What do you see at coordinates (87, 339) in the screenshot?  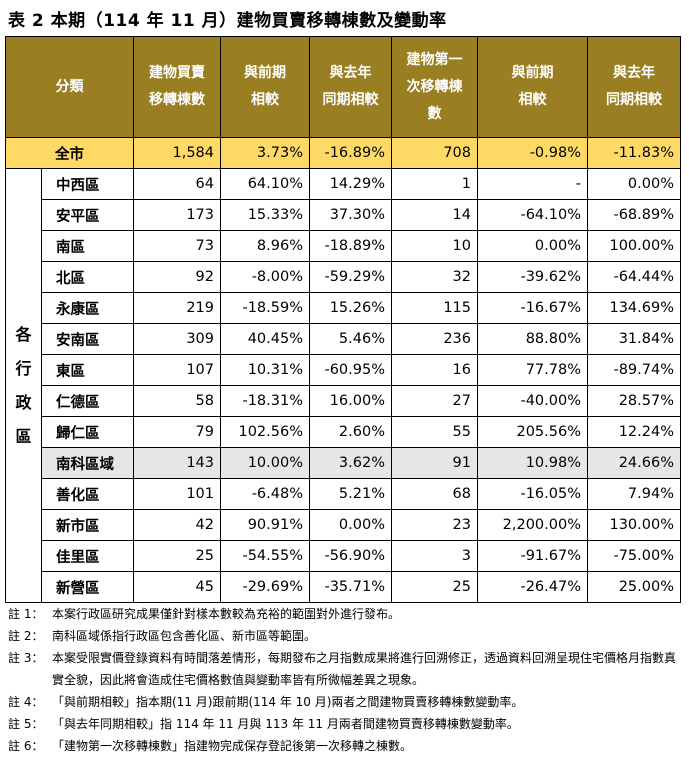 I see `row-name: 安南區` at bounding box center [87, 339].